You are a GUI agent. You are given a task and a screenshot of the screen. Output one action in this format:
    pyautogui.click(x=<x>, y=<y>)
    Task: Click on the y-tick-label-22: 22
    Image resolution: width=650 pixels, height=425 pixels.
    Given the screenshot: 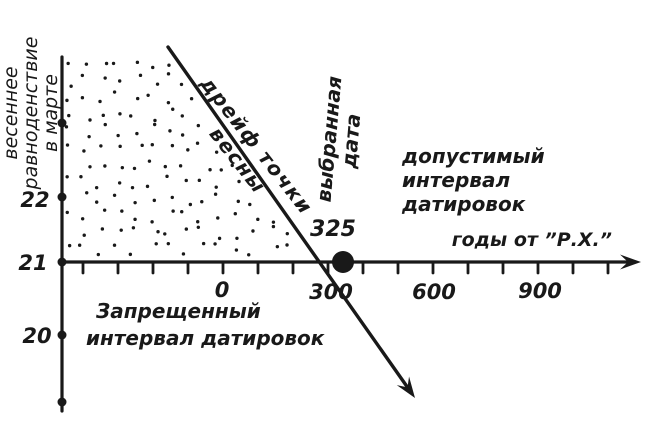 What is the action you would take?
    pyautogui.click(x=35, y=200)
    